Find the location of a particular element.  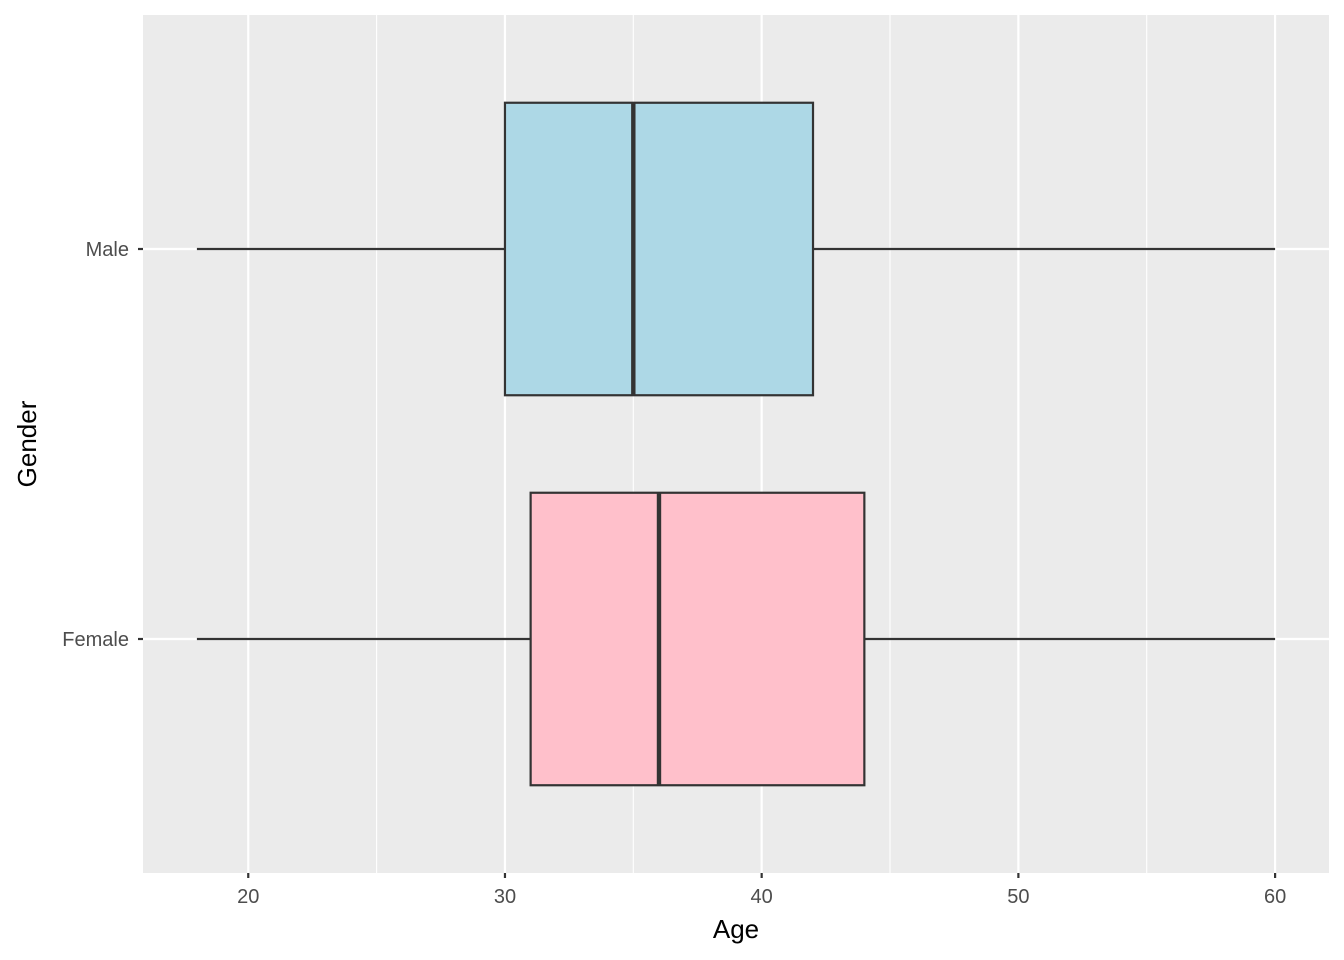

y-tick-label-female: Female is located at coordinates (95, 640).